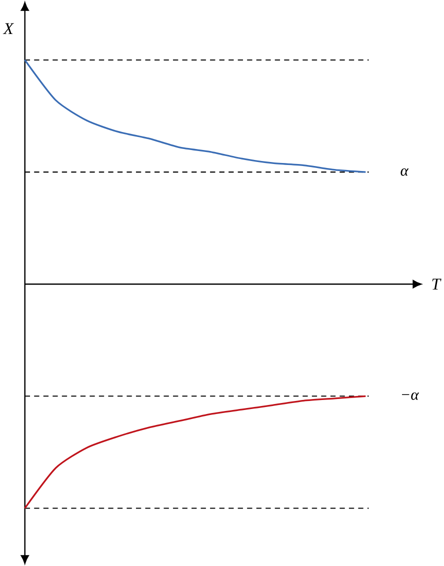 This screenshot has height=566, width=444. I want to click on x-axis-title: T, so click(437, 284).